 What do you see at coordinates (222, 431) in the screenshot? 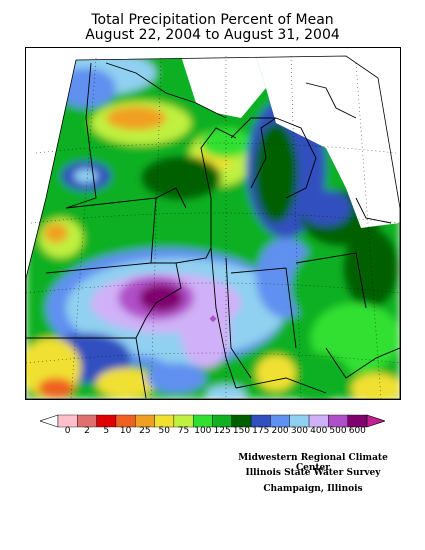
I see `legend-tick-label: 125` at bounding box center [222, 431].